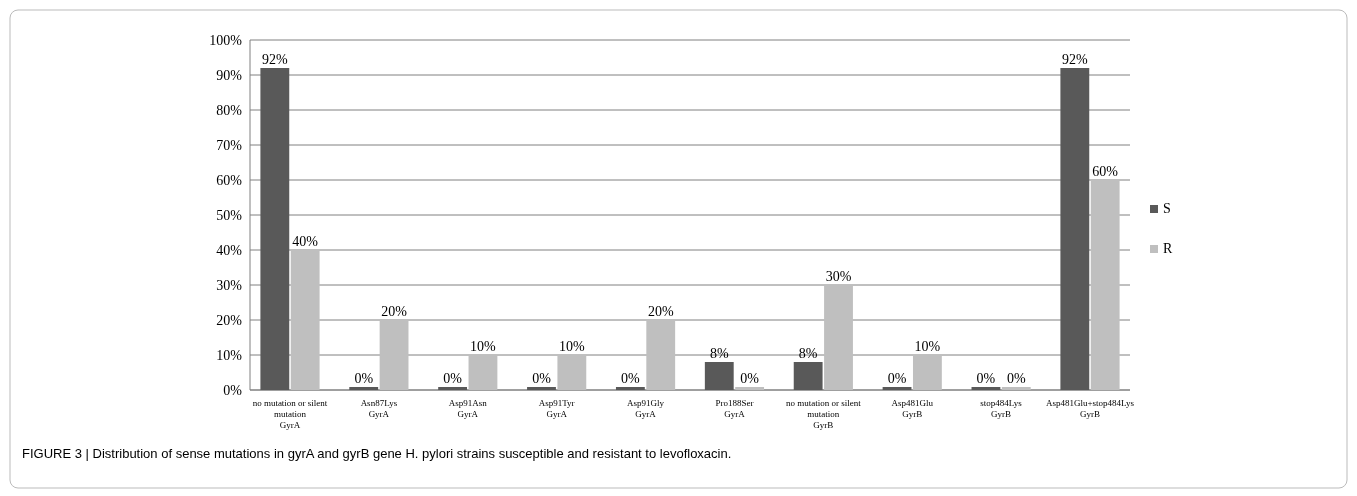 The height and width of the screenshot is (496, 1357). I want to click on y-tick-label: 30%, so click(229, 285).